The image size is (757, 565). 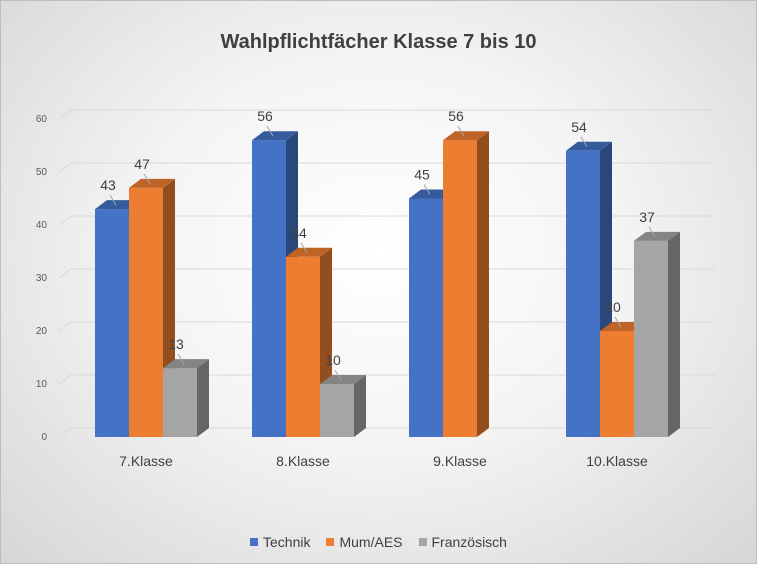 What do you see at coordinates (333, 360) in the screenshot?
I see `data-label: 10` at bounding box center [333, 360].